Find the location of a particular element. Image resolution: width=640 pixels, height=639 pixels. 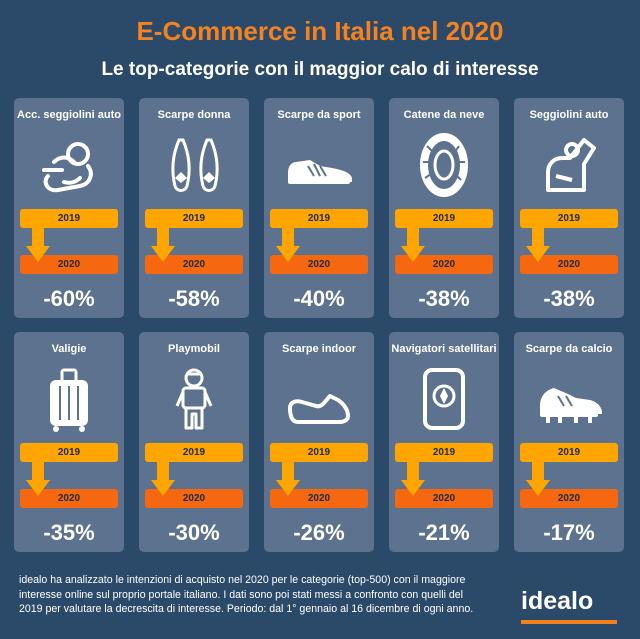

category-card: Catene da neve 2019 2020 -38% is located at coordinates (444, 208).